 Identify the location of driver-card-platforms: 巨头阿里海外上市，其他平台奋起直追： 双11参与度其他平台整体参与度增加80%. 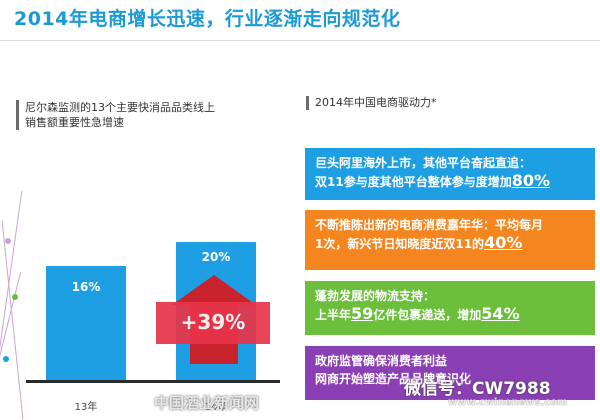
(450, 174).